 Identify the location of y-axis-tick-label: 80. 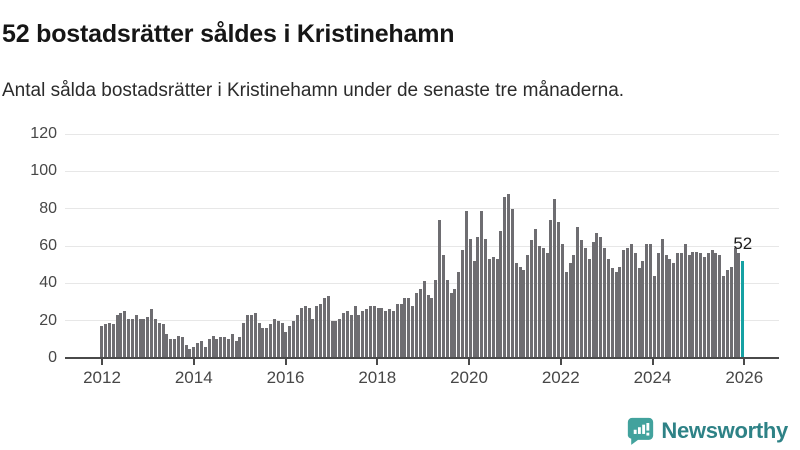
(48, 208).